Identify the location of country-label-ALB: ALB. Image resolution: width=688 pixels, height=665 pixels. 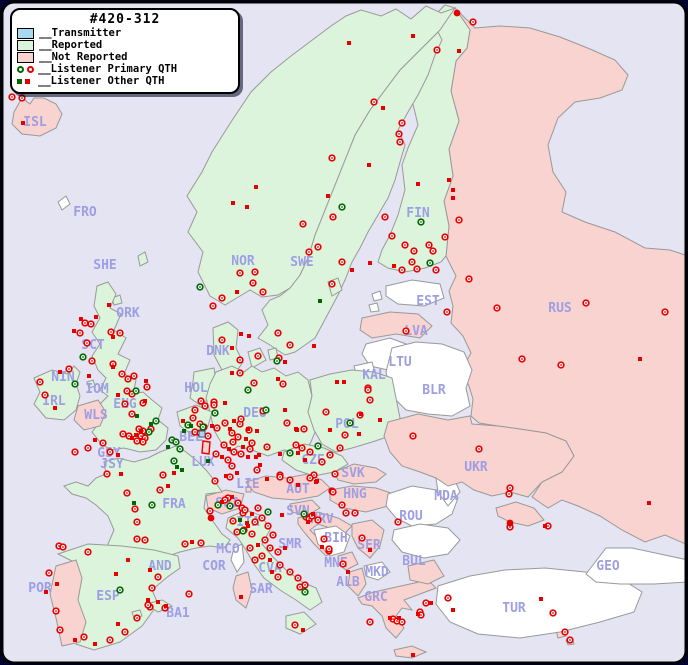
(348, 582).